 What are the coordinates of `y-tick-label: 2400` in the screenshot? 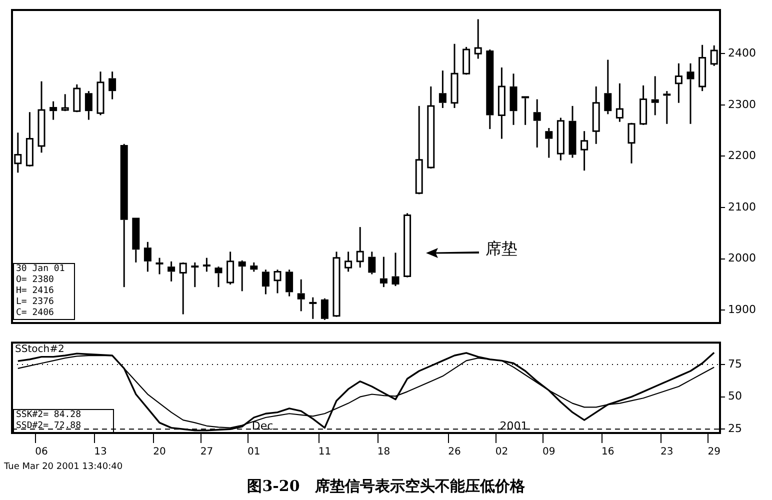 It's located at (742, 53).